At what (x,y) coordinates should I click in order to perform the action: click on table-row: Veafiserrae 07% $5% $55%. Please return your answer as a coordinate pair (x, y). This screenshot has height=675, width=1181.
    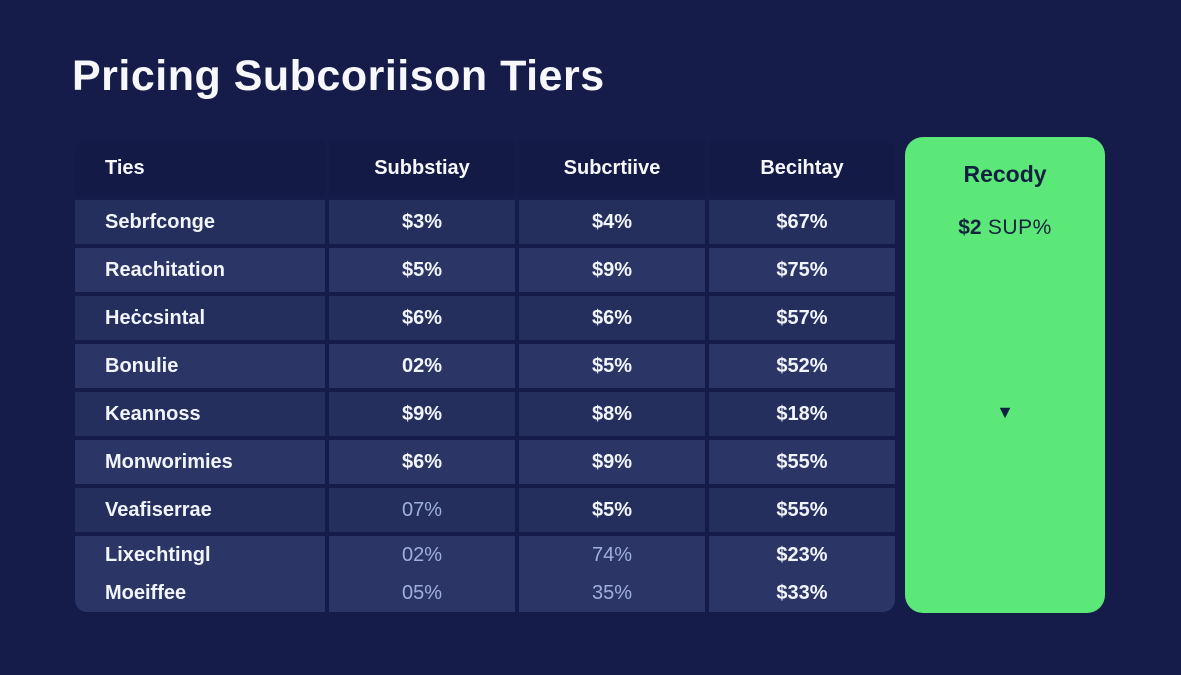
    Looking at the image, I should click on (485, 510).